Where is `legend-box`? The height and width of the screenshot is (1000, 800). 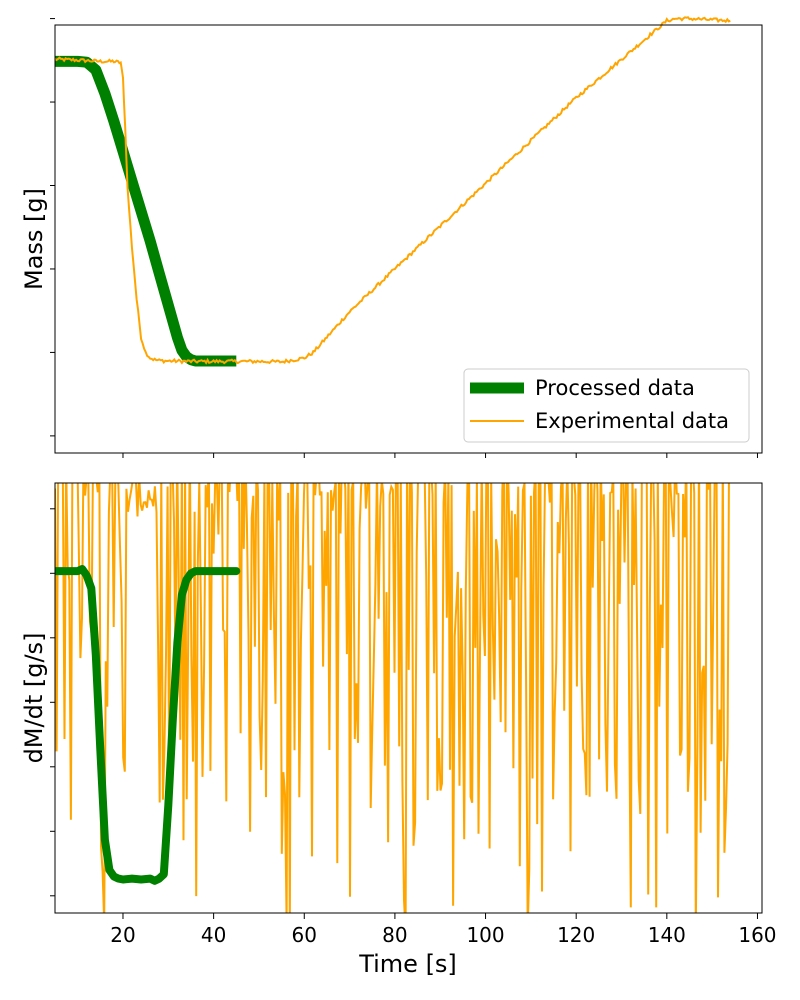 legend-box is located at coordinates (606, 405).